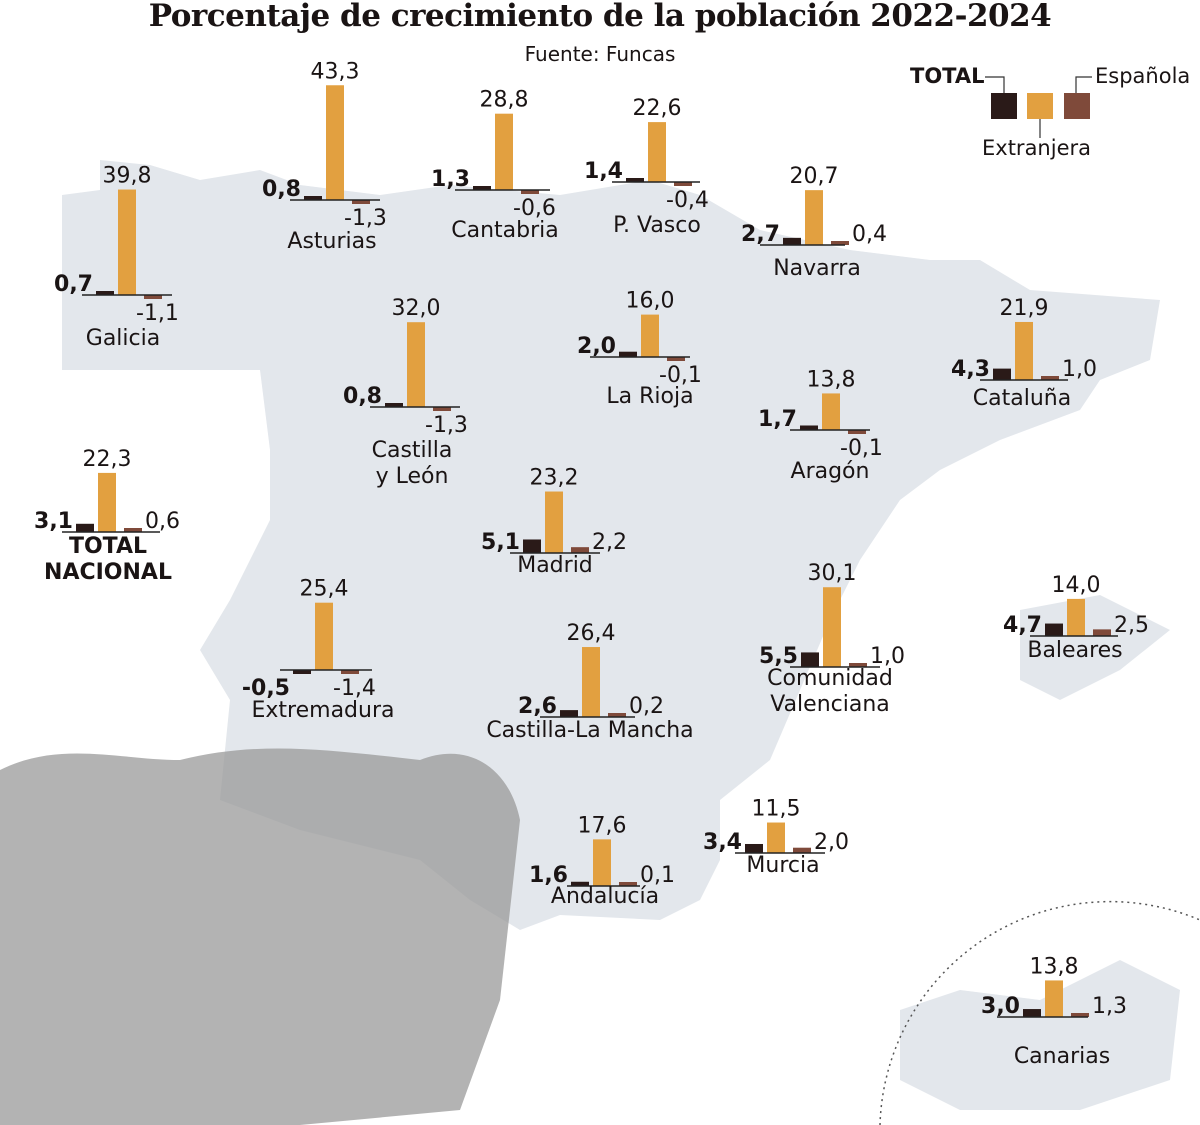 This screenshot has width=1200, height=1125. Describe the element at coordinates (108, 546) in the screenshot. I see `region-label: TOTAL` at that location.